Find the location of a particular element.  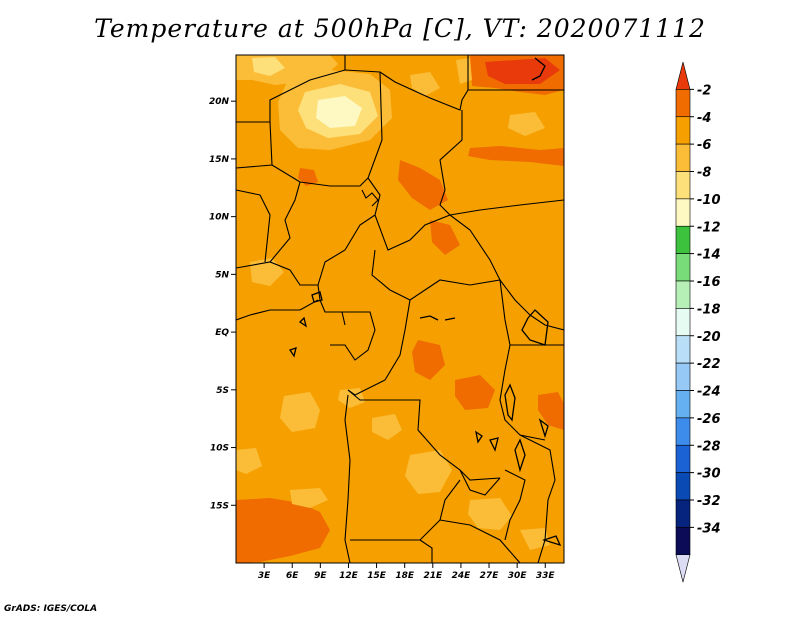

lat-tick-label: 15S is located at coordinates (219, 506).